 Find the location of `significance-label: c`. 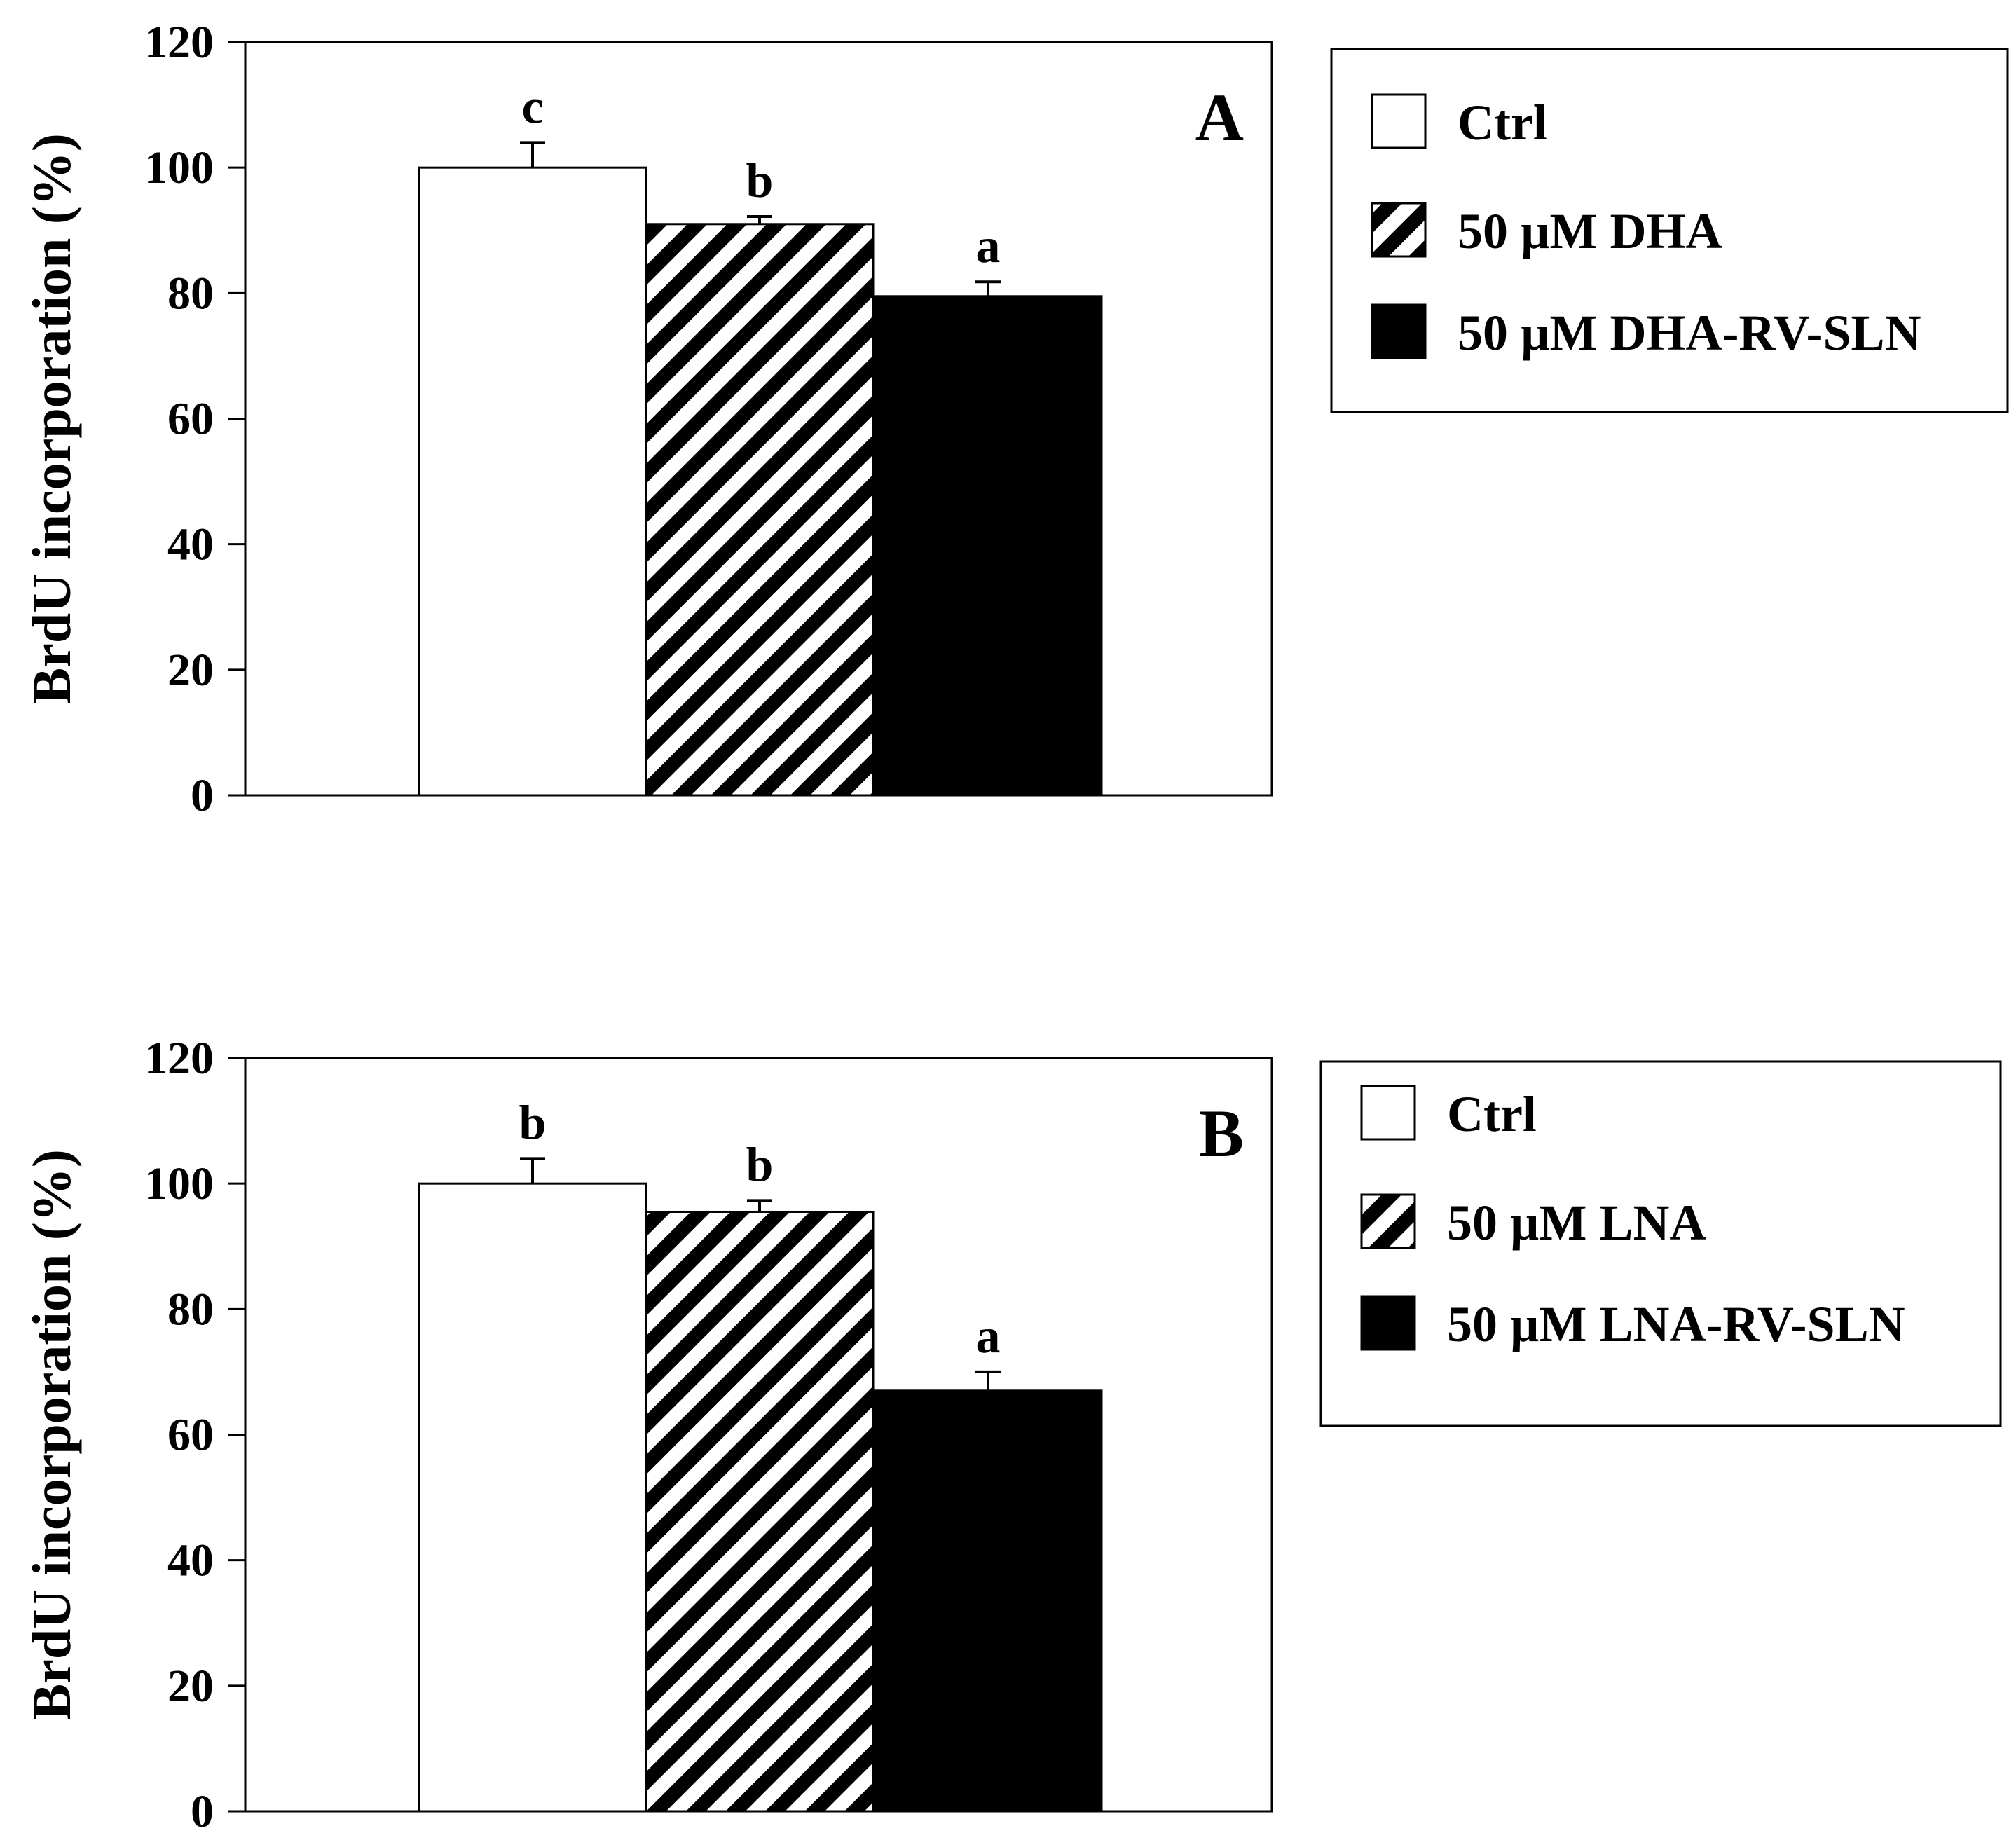

significance-label: c is located at coordinates (532, 107).